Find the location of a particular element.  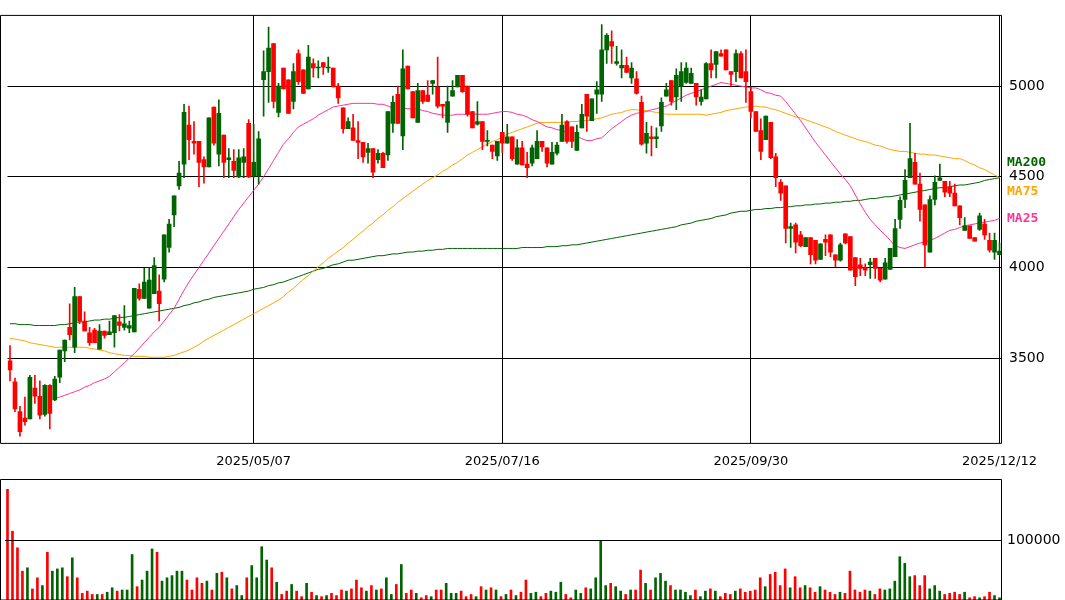

x-tick-label: 2025/05/07 is located at coordinates (254, 460).